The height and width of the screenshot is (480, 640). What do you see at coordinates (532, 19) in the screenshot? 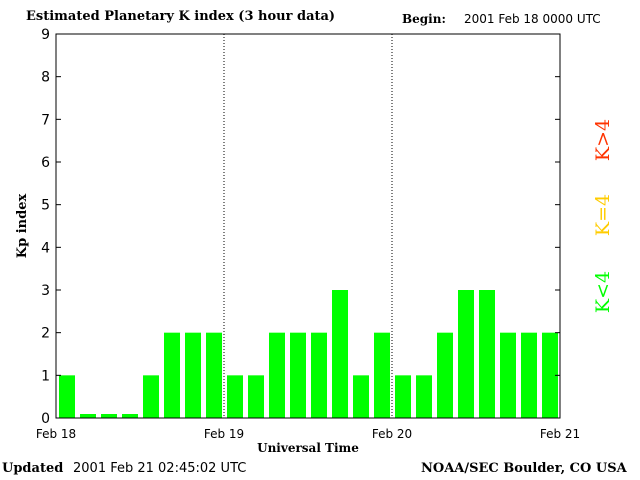
I see `begin-value: 2001 Feb 18 0000 UTC` at bounding box center [532, 19].